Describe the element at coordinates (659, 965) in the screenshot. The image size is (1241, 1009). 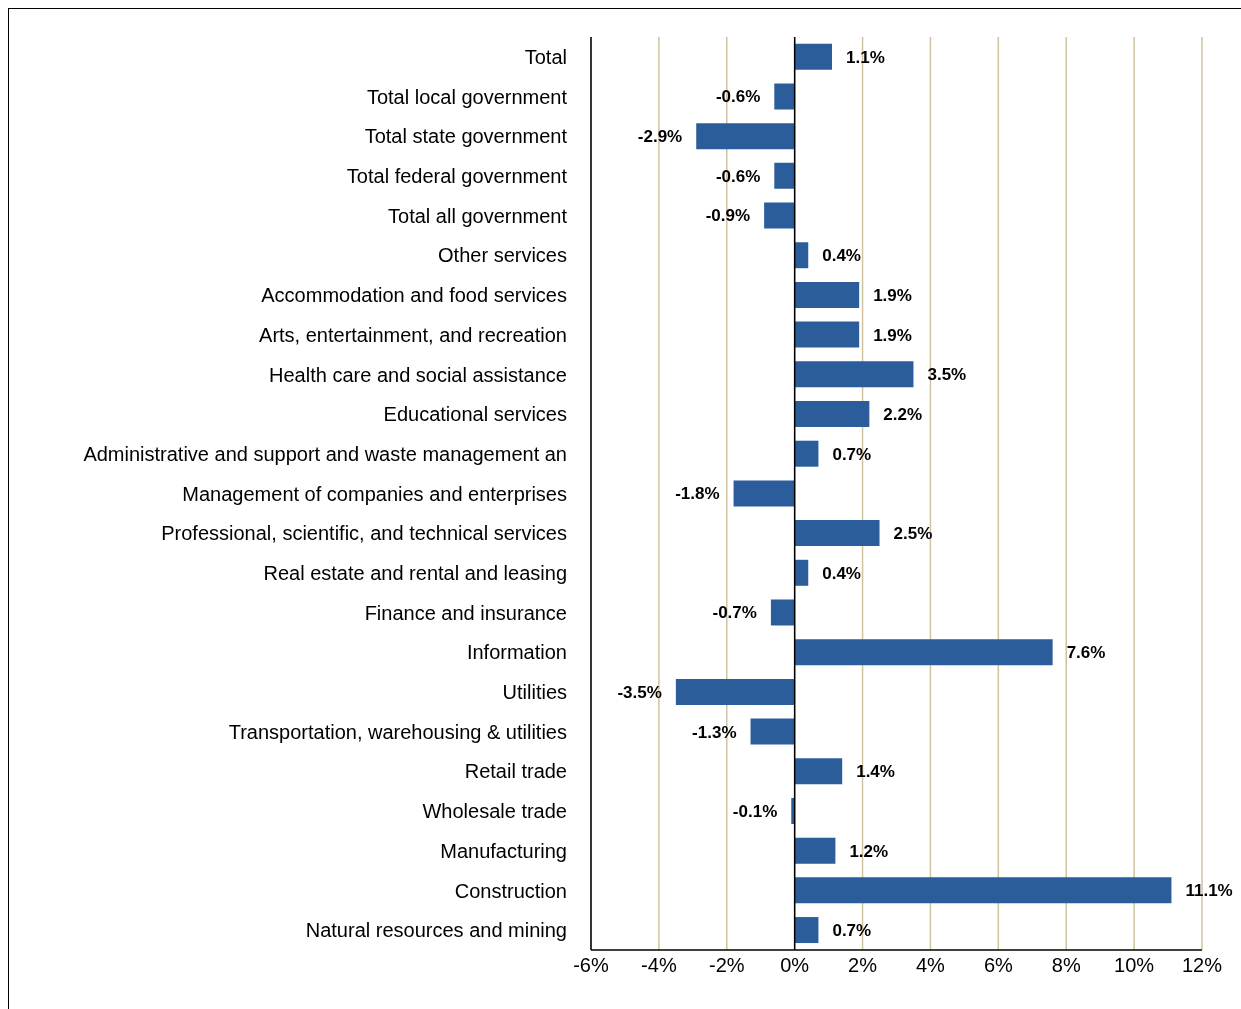
I see `x-tick-label: -4%` at that location.